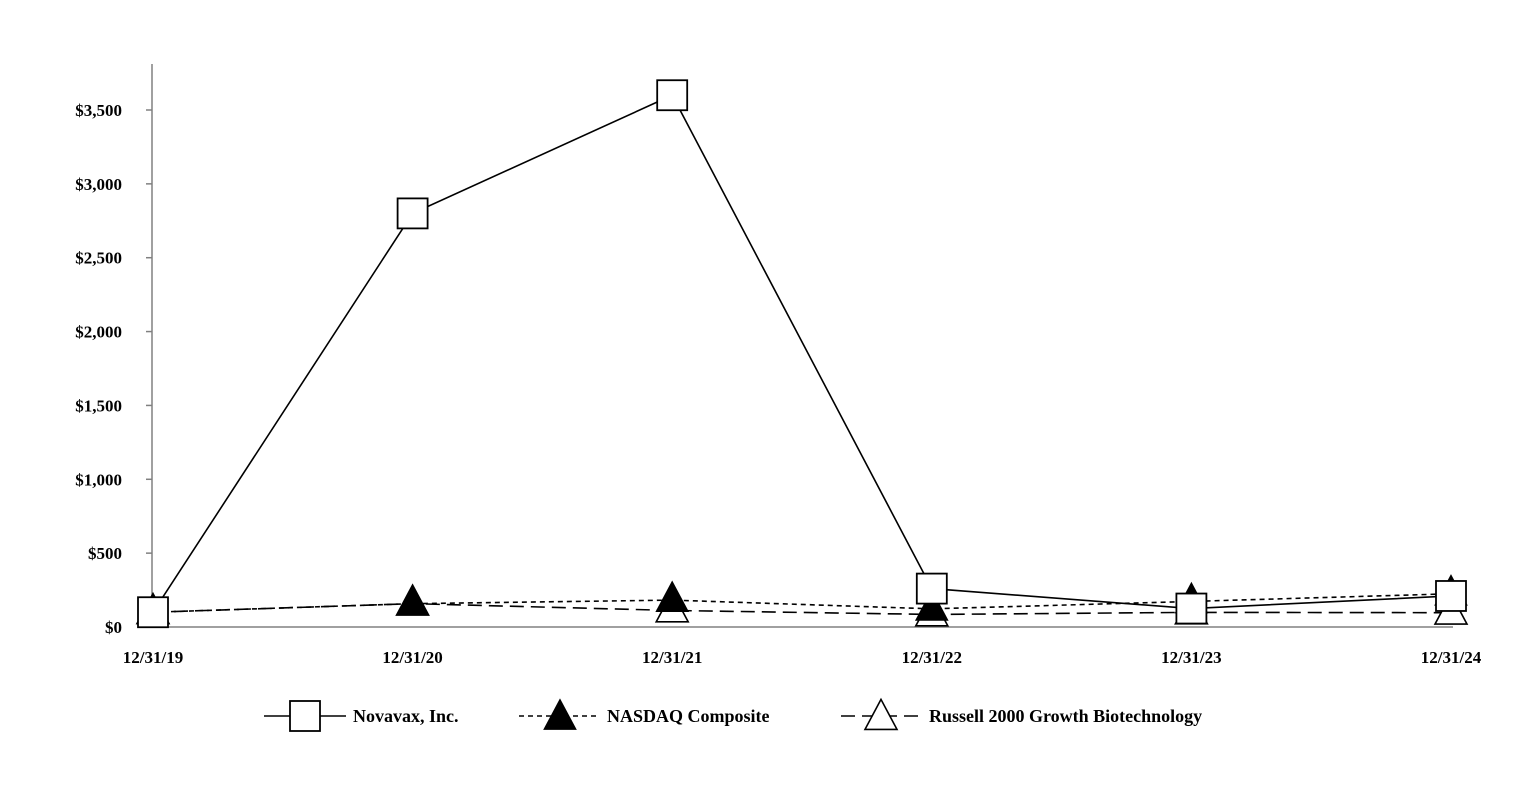 The image size is (1516, 800). What do you see at coordinates (406, 716) in the screenshot?
I see `legend-label: Novavax, Inc.` at bounding box center [406, 716].